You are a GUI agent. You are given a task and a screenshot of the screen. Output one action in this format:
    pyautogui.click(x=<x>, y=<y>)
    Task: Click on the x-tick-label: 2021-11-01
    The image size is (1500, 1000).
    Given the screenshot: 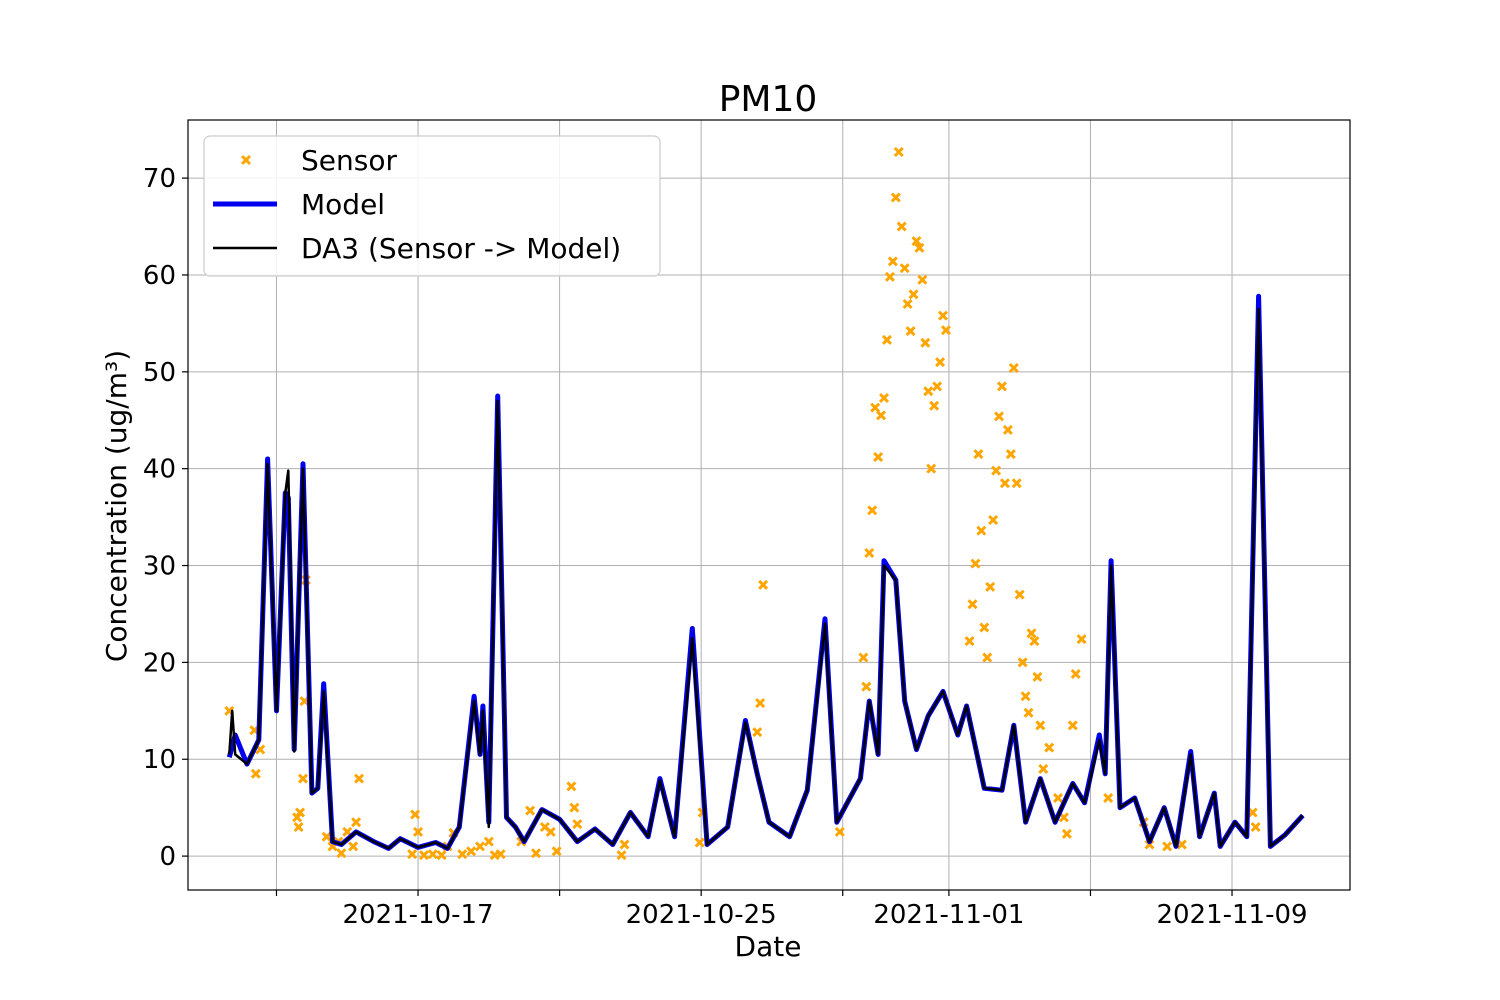 What is the action you would take?
    pyautogui.click(x=948, y=915)
    